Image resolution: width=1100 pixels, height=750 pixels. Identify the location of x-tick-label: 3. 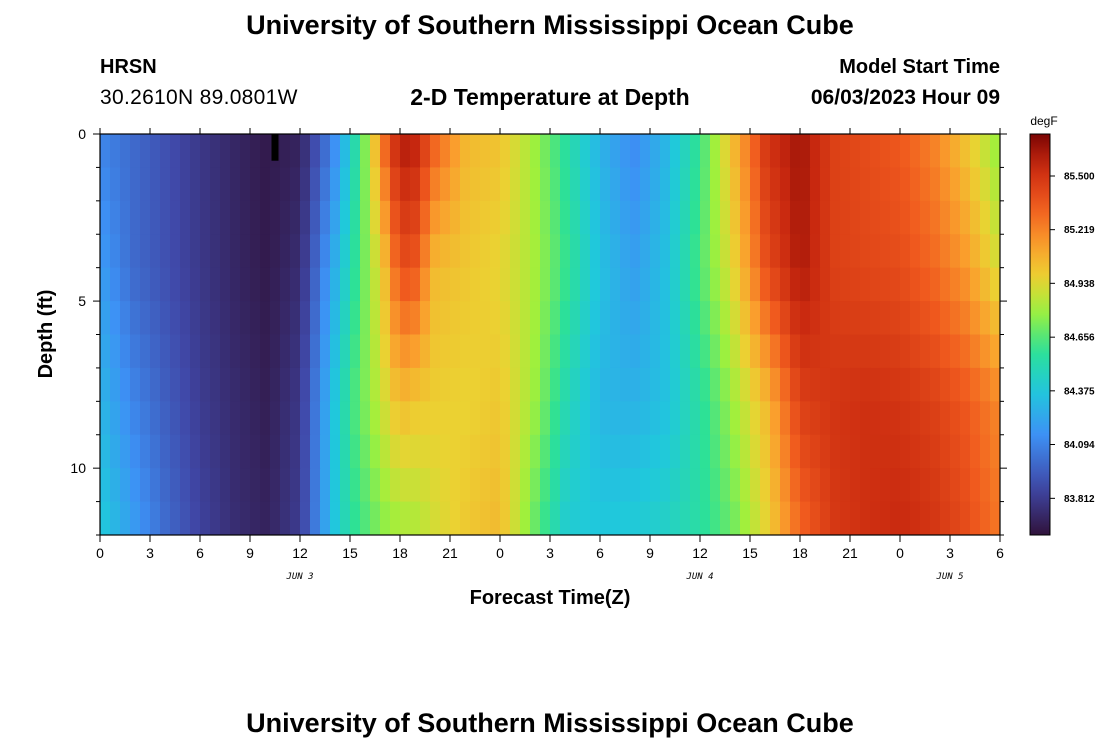
(150, 553).